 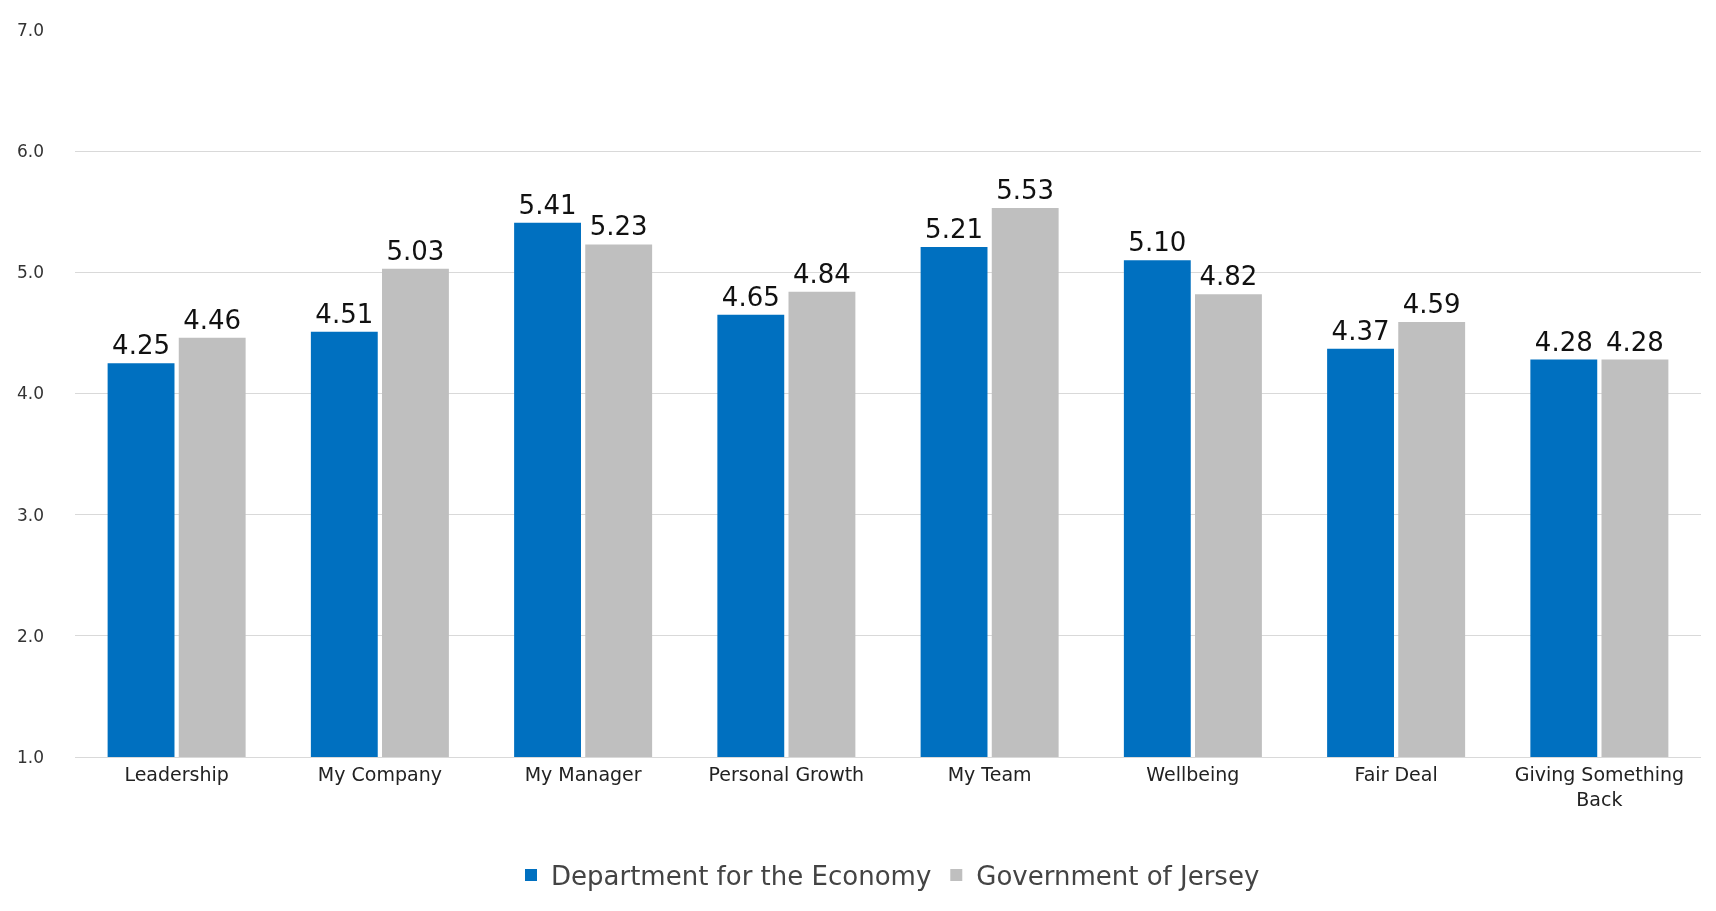 I want to click on y-tick-label: 2.0, so click(x=30, y=635).